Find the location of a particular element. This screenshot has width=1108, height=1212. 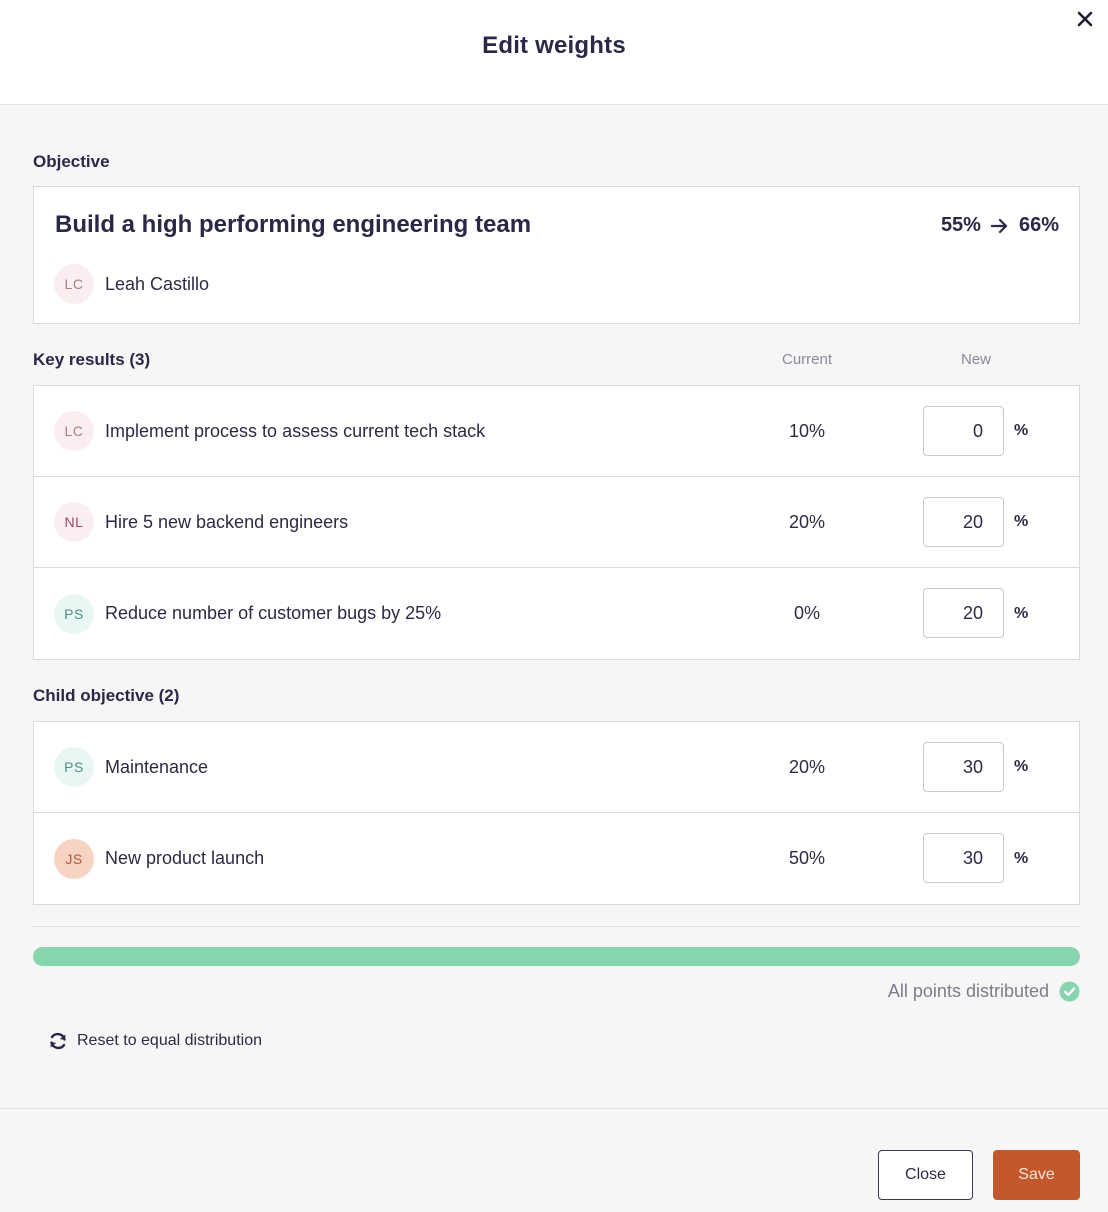

child-objectives-section-label: Child objective (2) is located at coordinates (106, 695).